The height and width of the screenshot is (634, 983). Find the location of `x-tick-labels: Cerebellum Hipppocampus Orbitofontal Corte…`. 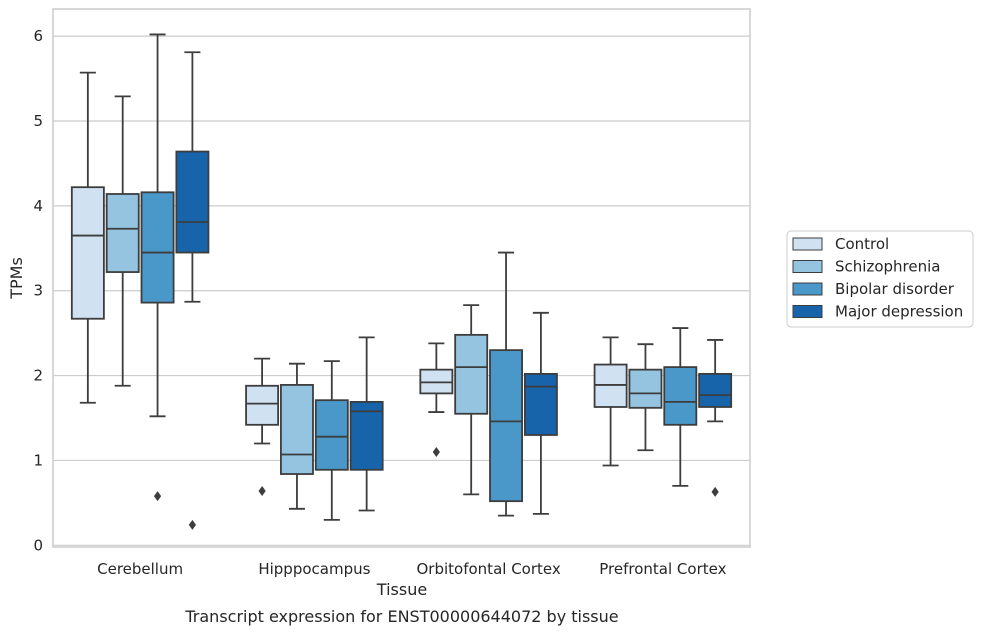

x-tick-labels: Cerebellum Hipppocampus Orbitofontal Corte… is located at coordinates (411, 569).